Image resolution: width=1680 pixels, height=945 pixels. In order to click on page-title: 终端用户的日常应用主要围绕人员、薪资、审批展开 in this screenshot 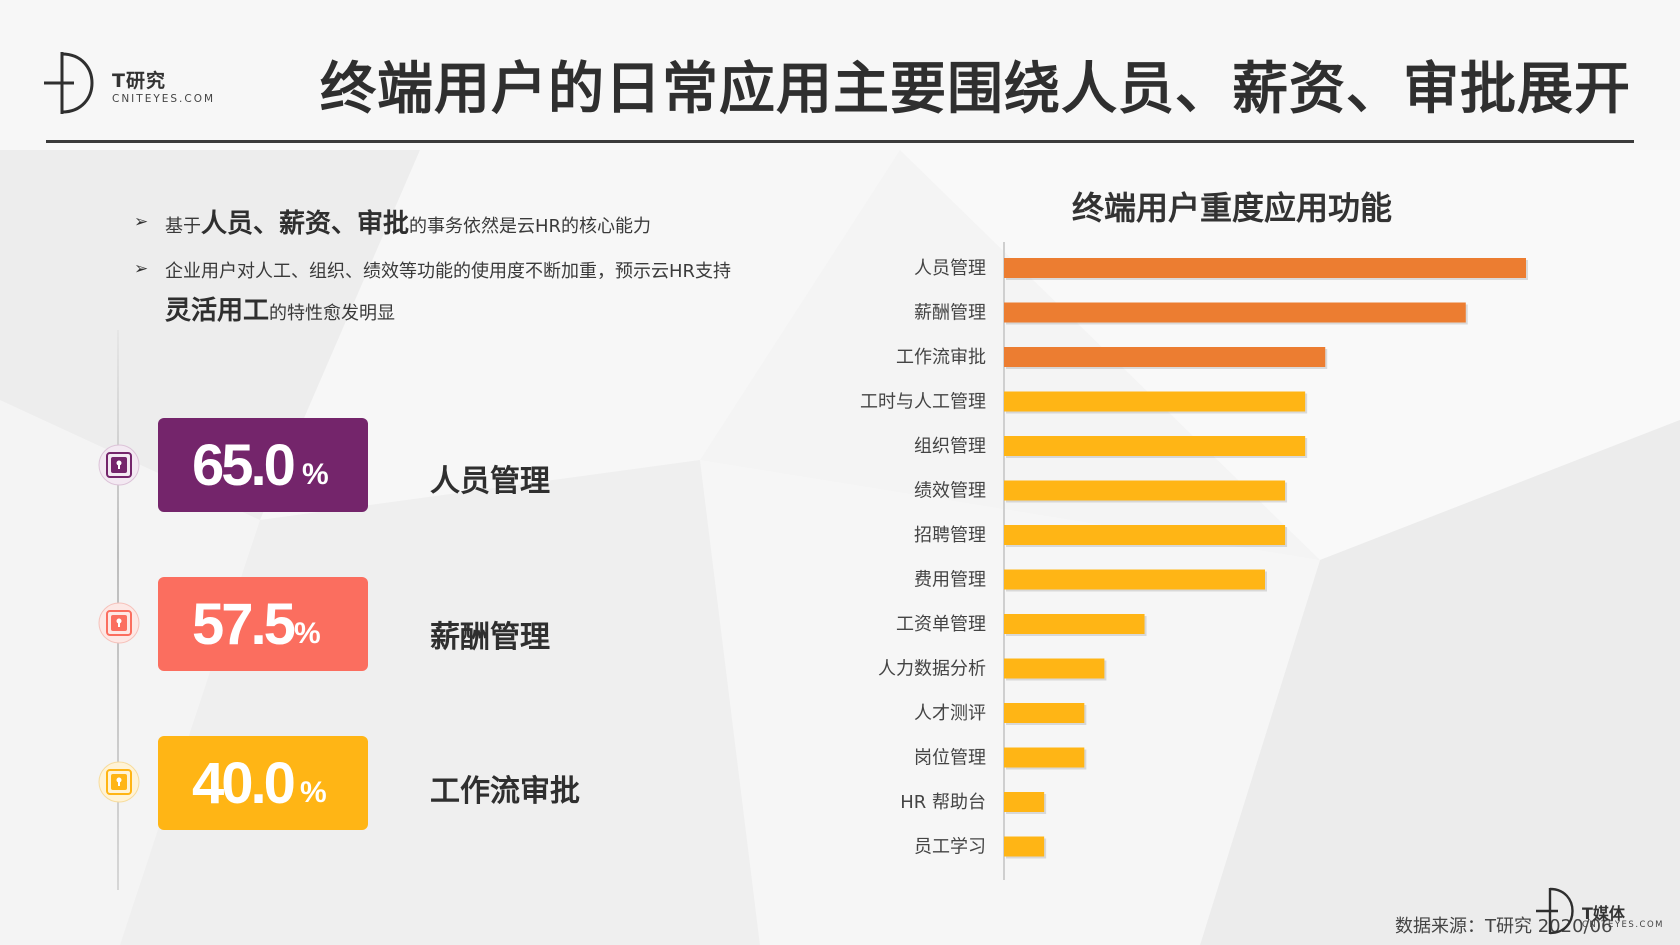, I will do `click(975, 89)`.